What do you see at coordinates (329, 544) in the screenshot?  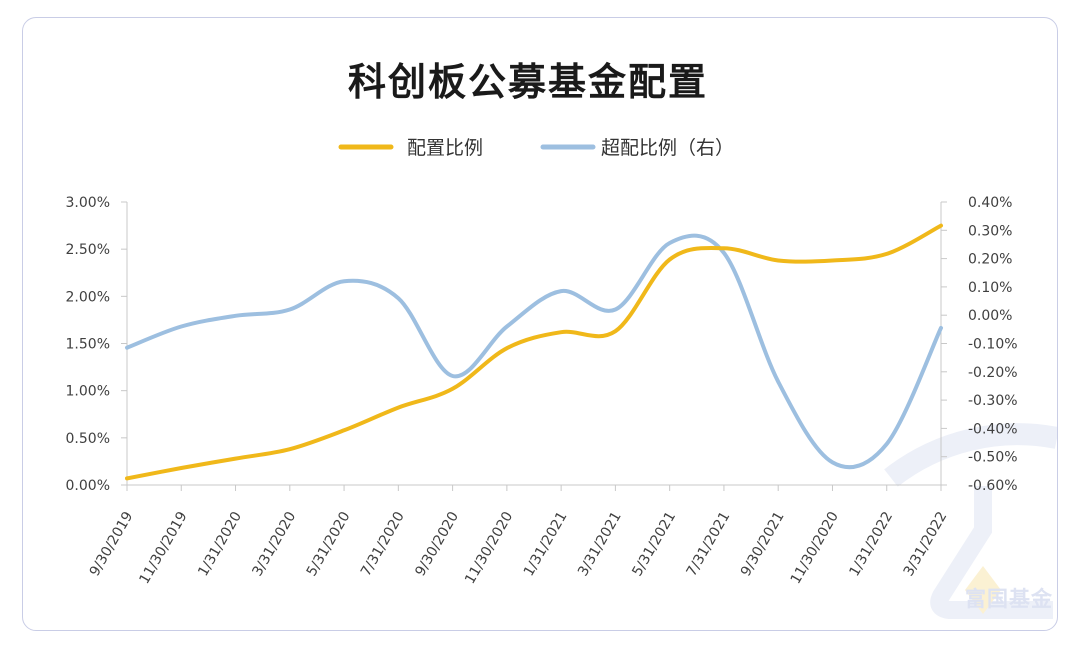 I see `x-tick-label: 5/31/2020` at bounding box center [329, 544].